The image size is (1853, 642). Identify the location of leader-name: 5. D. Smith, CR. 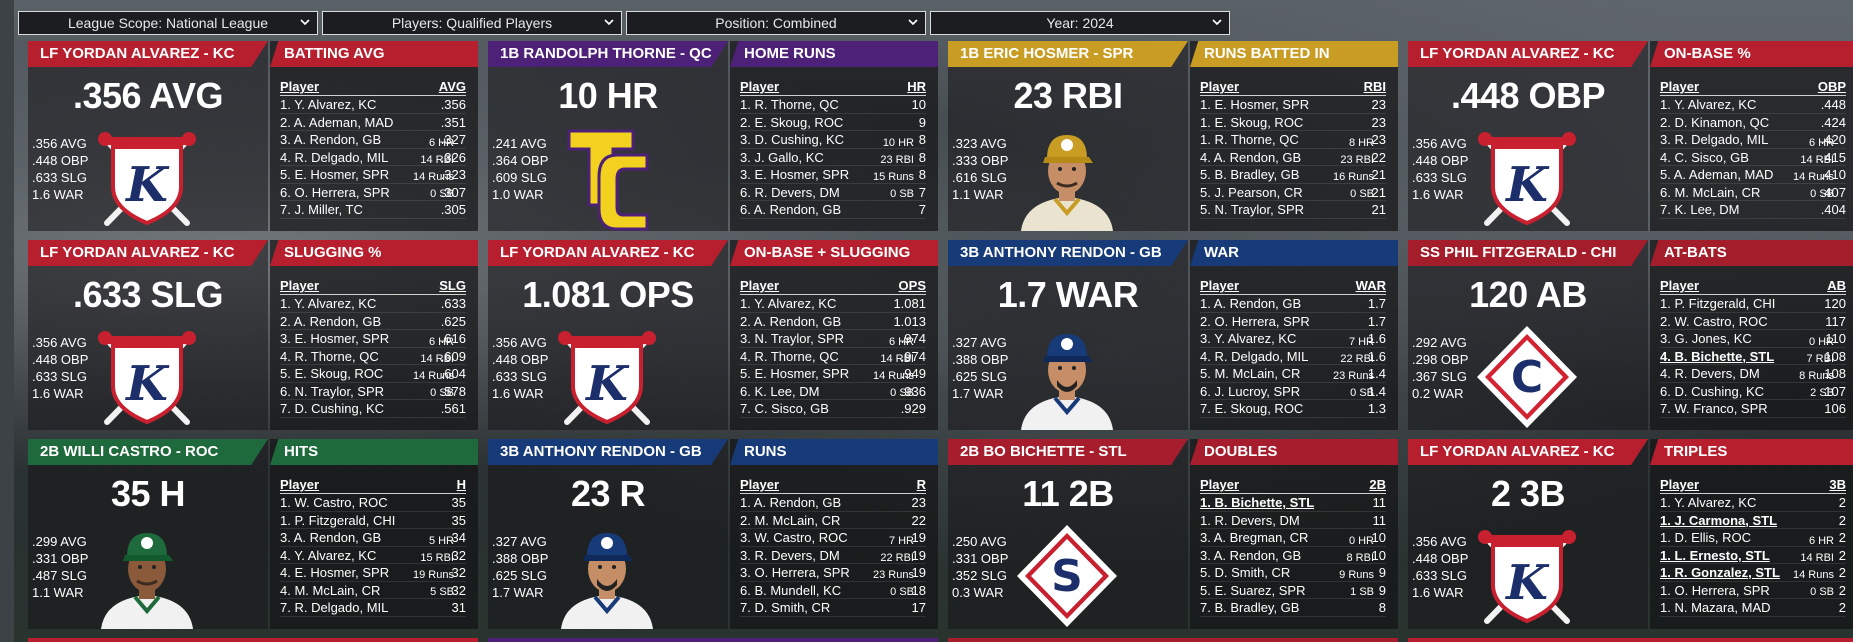
(1245, 572).